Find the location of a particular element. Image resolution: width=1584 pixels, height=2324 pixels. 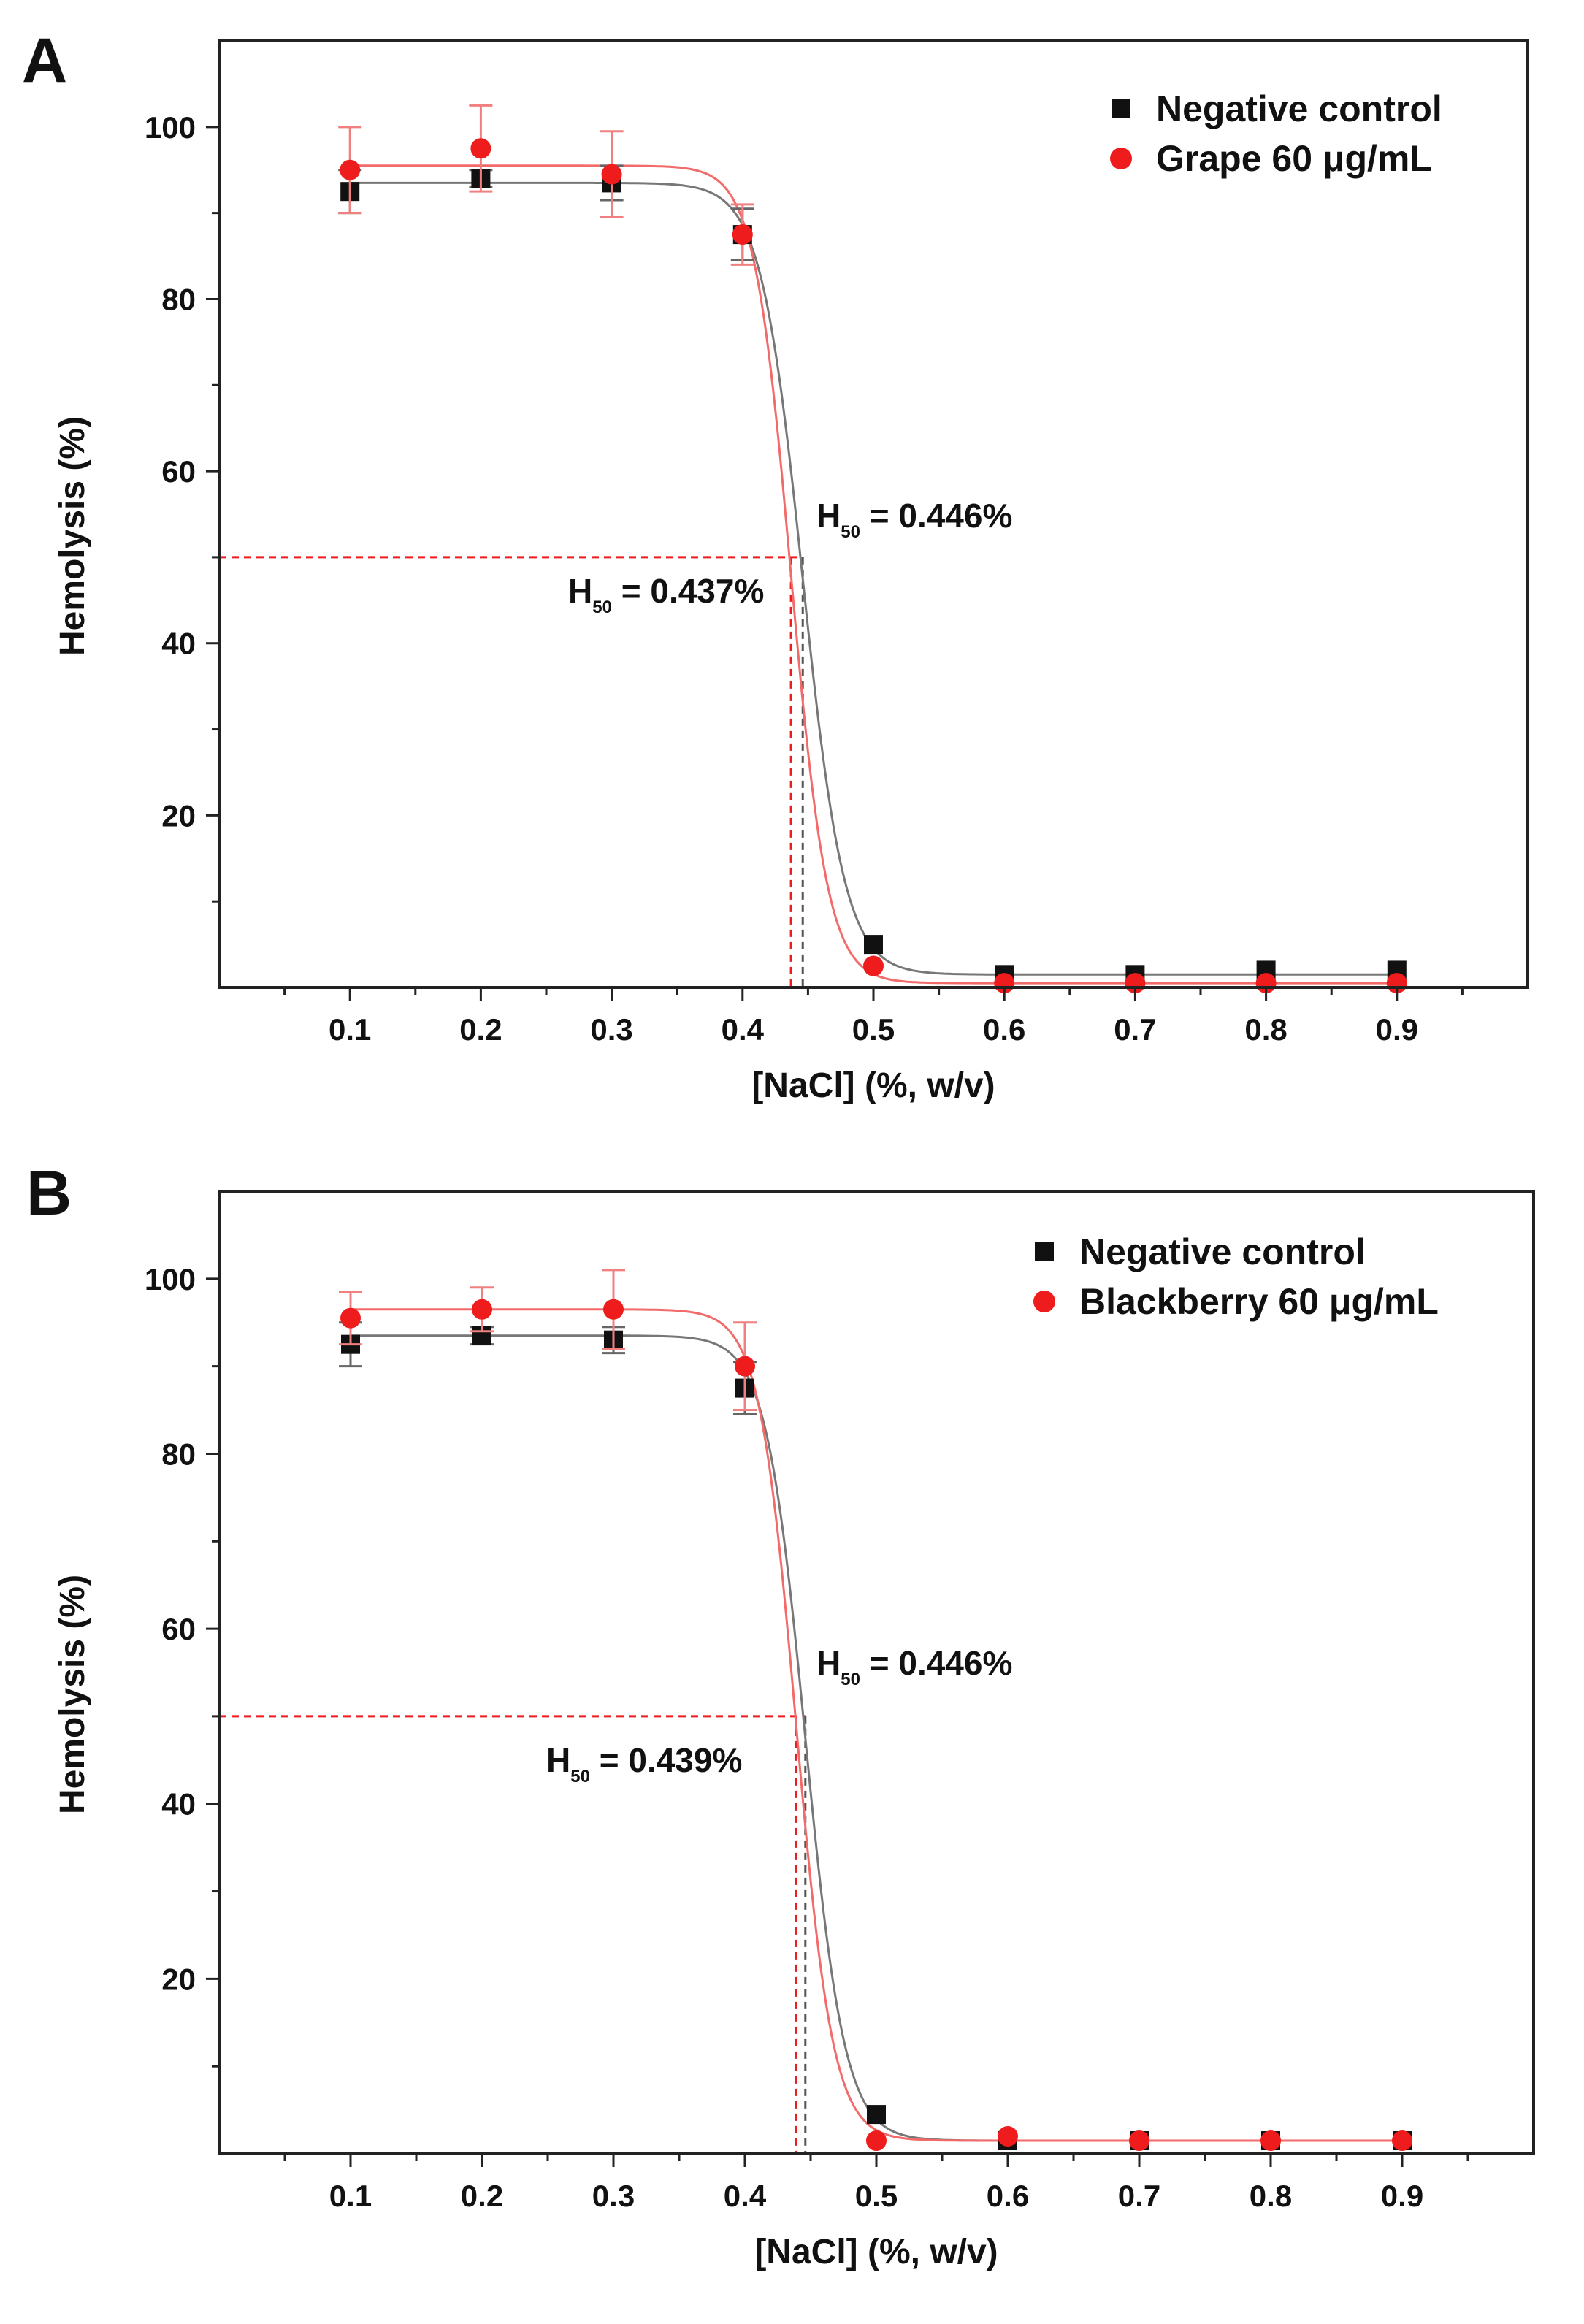

legend-label-blackberry: Blackberry 60 μg/mL is located at coordinates (1259, 1301).